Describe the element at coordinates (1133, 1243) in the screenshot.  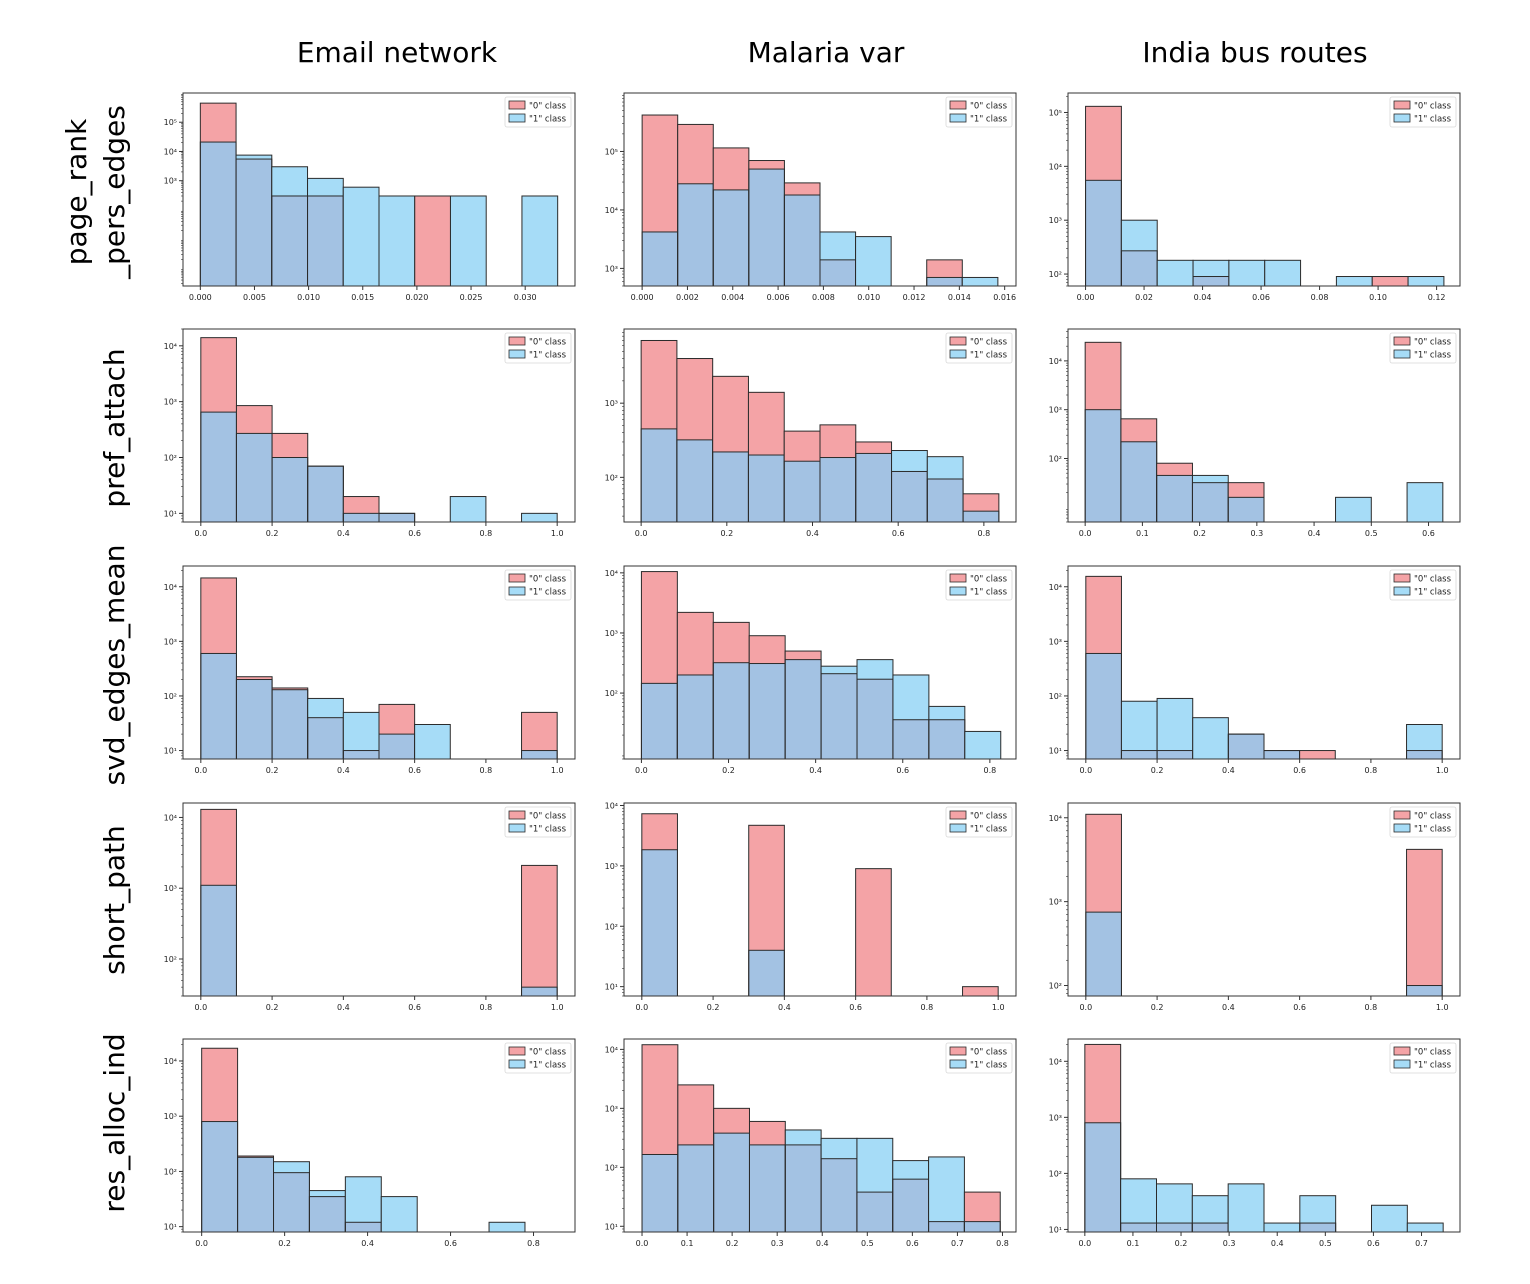
I see `x-tick-label: 0.1` at that location.